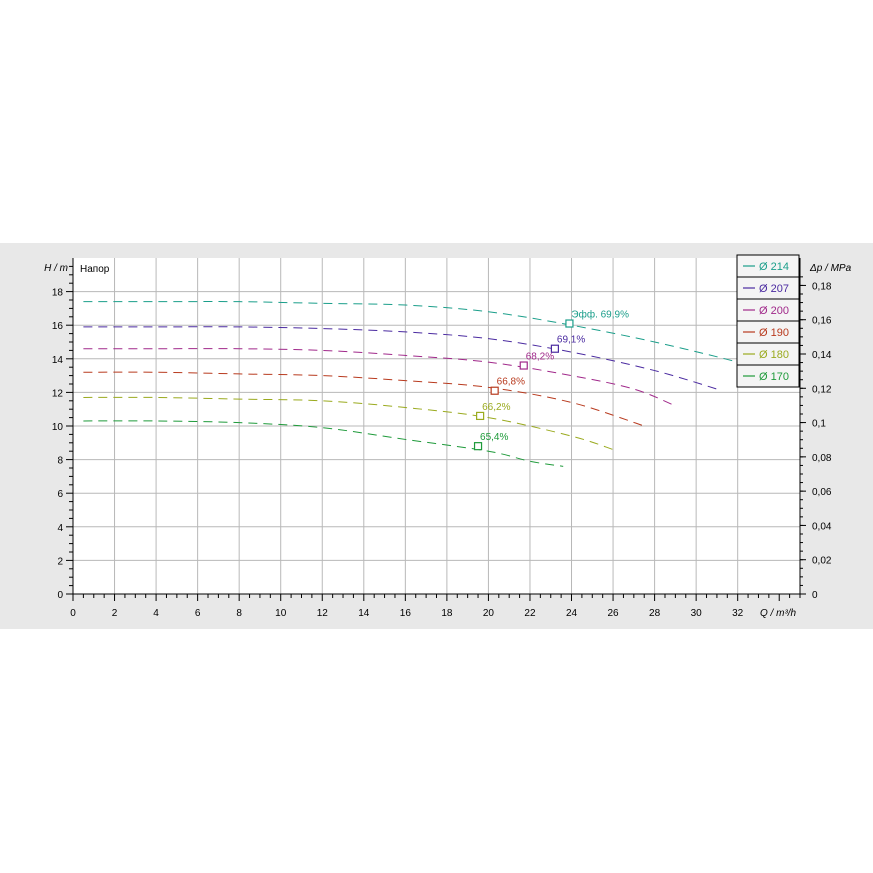  I want to click on y2-tick-label: 0,08, so click(822, 458).